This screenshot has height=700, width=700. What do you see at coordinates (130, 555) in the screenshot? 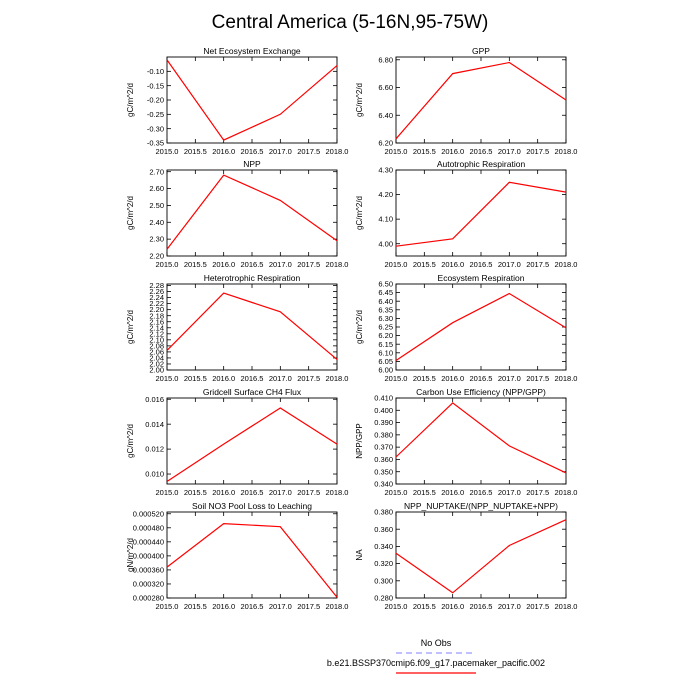
I see `y-axis-label: gN/m^2/d` at bounding box center [130, 555].